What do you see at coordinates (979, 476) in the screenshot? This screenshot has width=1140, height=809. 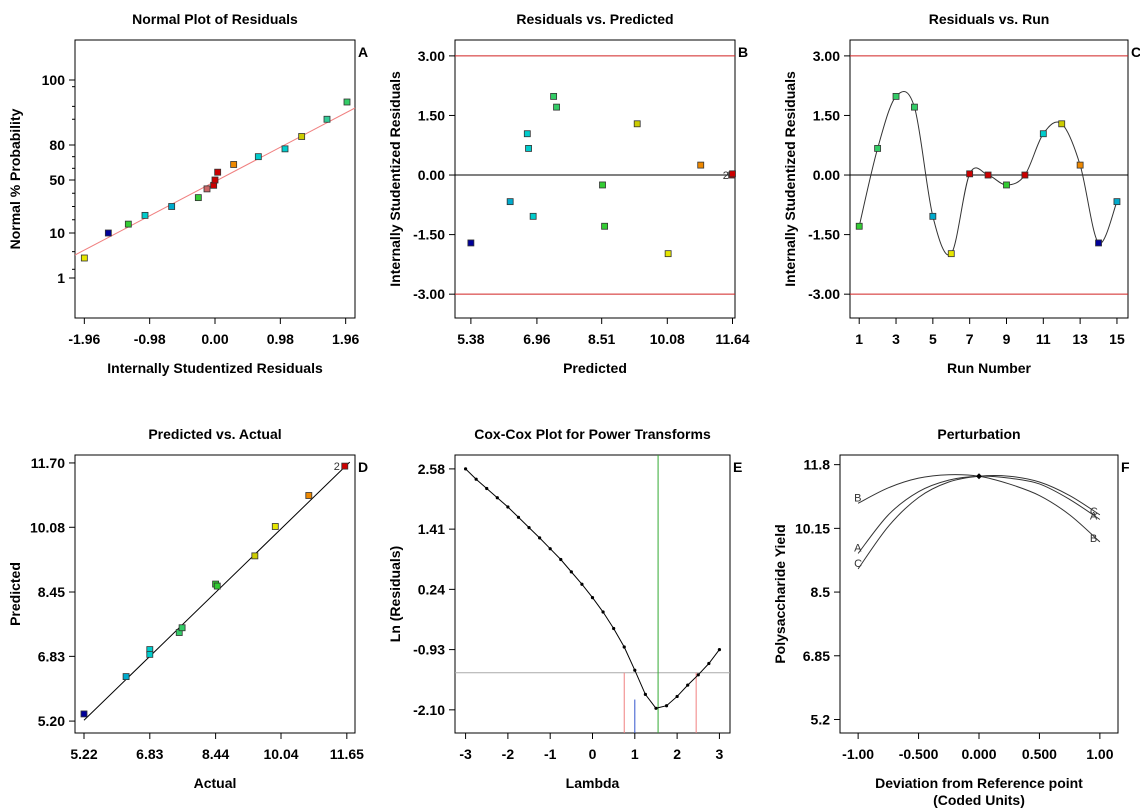 I see `reference-point-marker` at bounding box center [979, 476].